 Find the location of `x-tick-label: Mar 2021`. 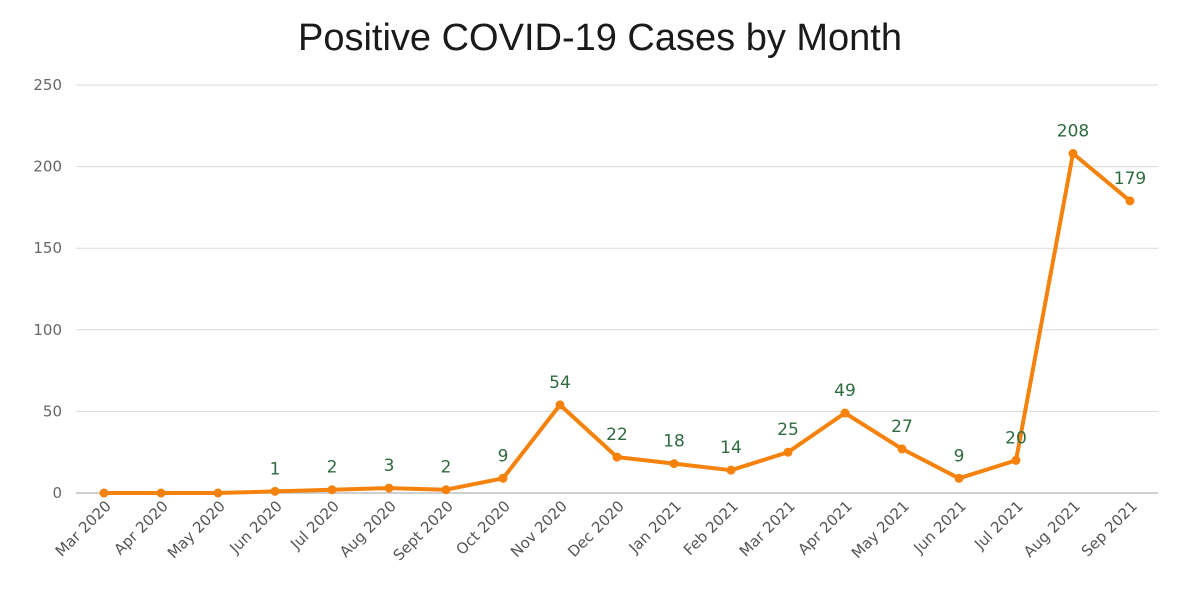

x-tick-label: Mar 2021 is located at coordinates (767, 528).